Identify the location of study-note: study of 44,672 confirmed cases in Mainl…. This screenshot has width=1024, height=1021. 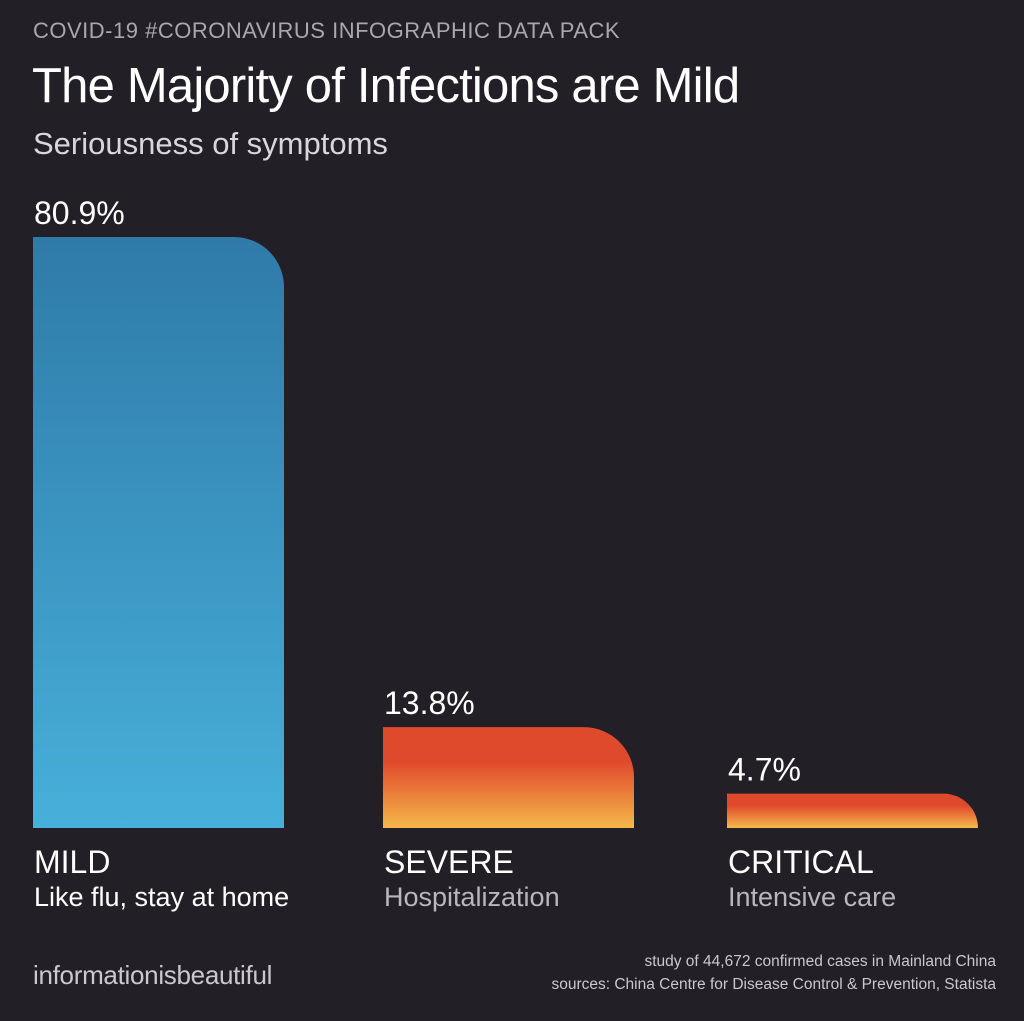
(820, 961).